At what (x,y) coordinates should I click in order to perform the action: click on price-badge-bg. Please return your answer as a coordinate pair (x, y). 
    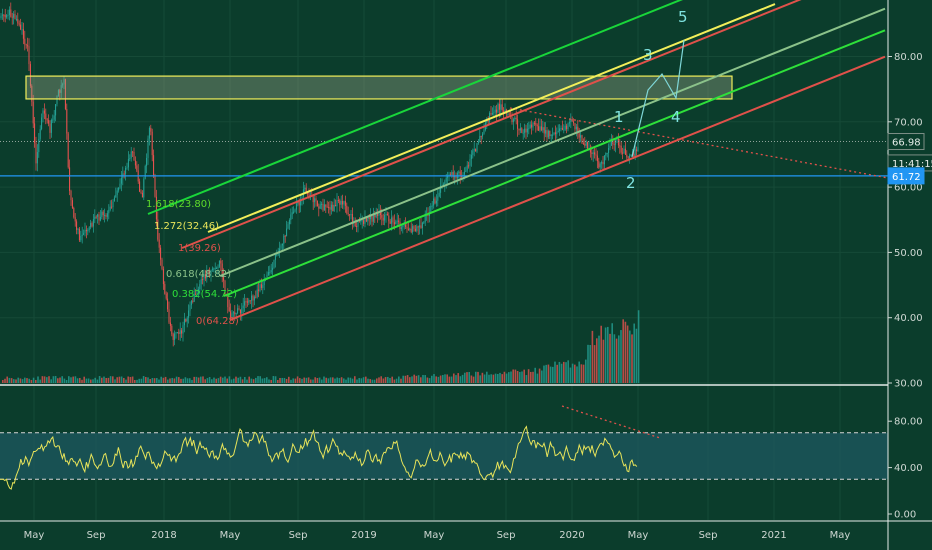
    Looking at the image, I should click on (906, 176).